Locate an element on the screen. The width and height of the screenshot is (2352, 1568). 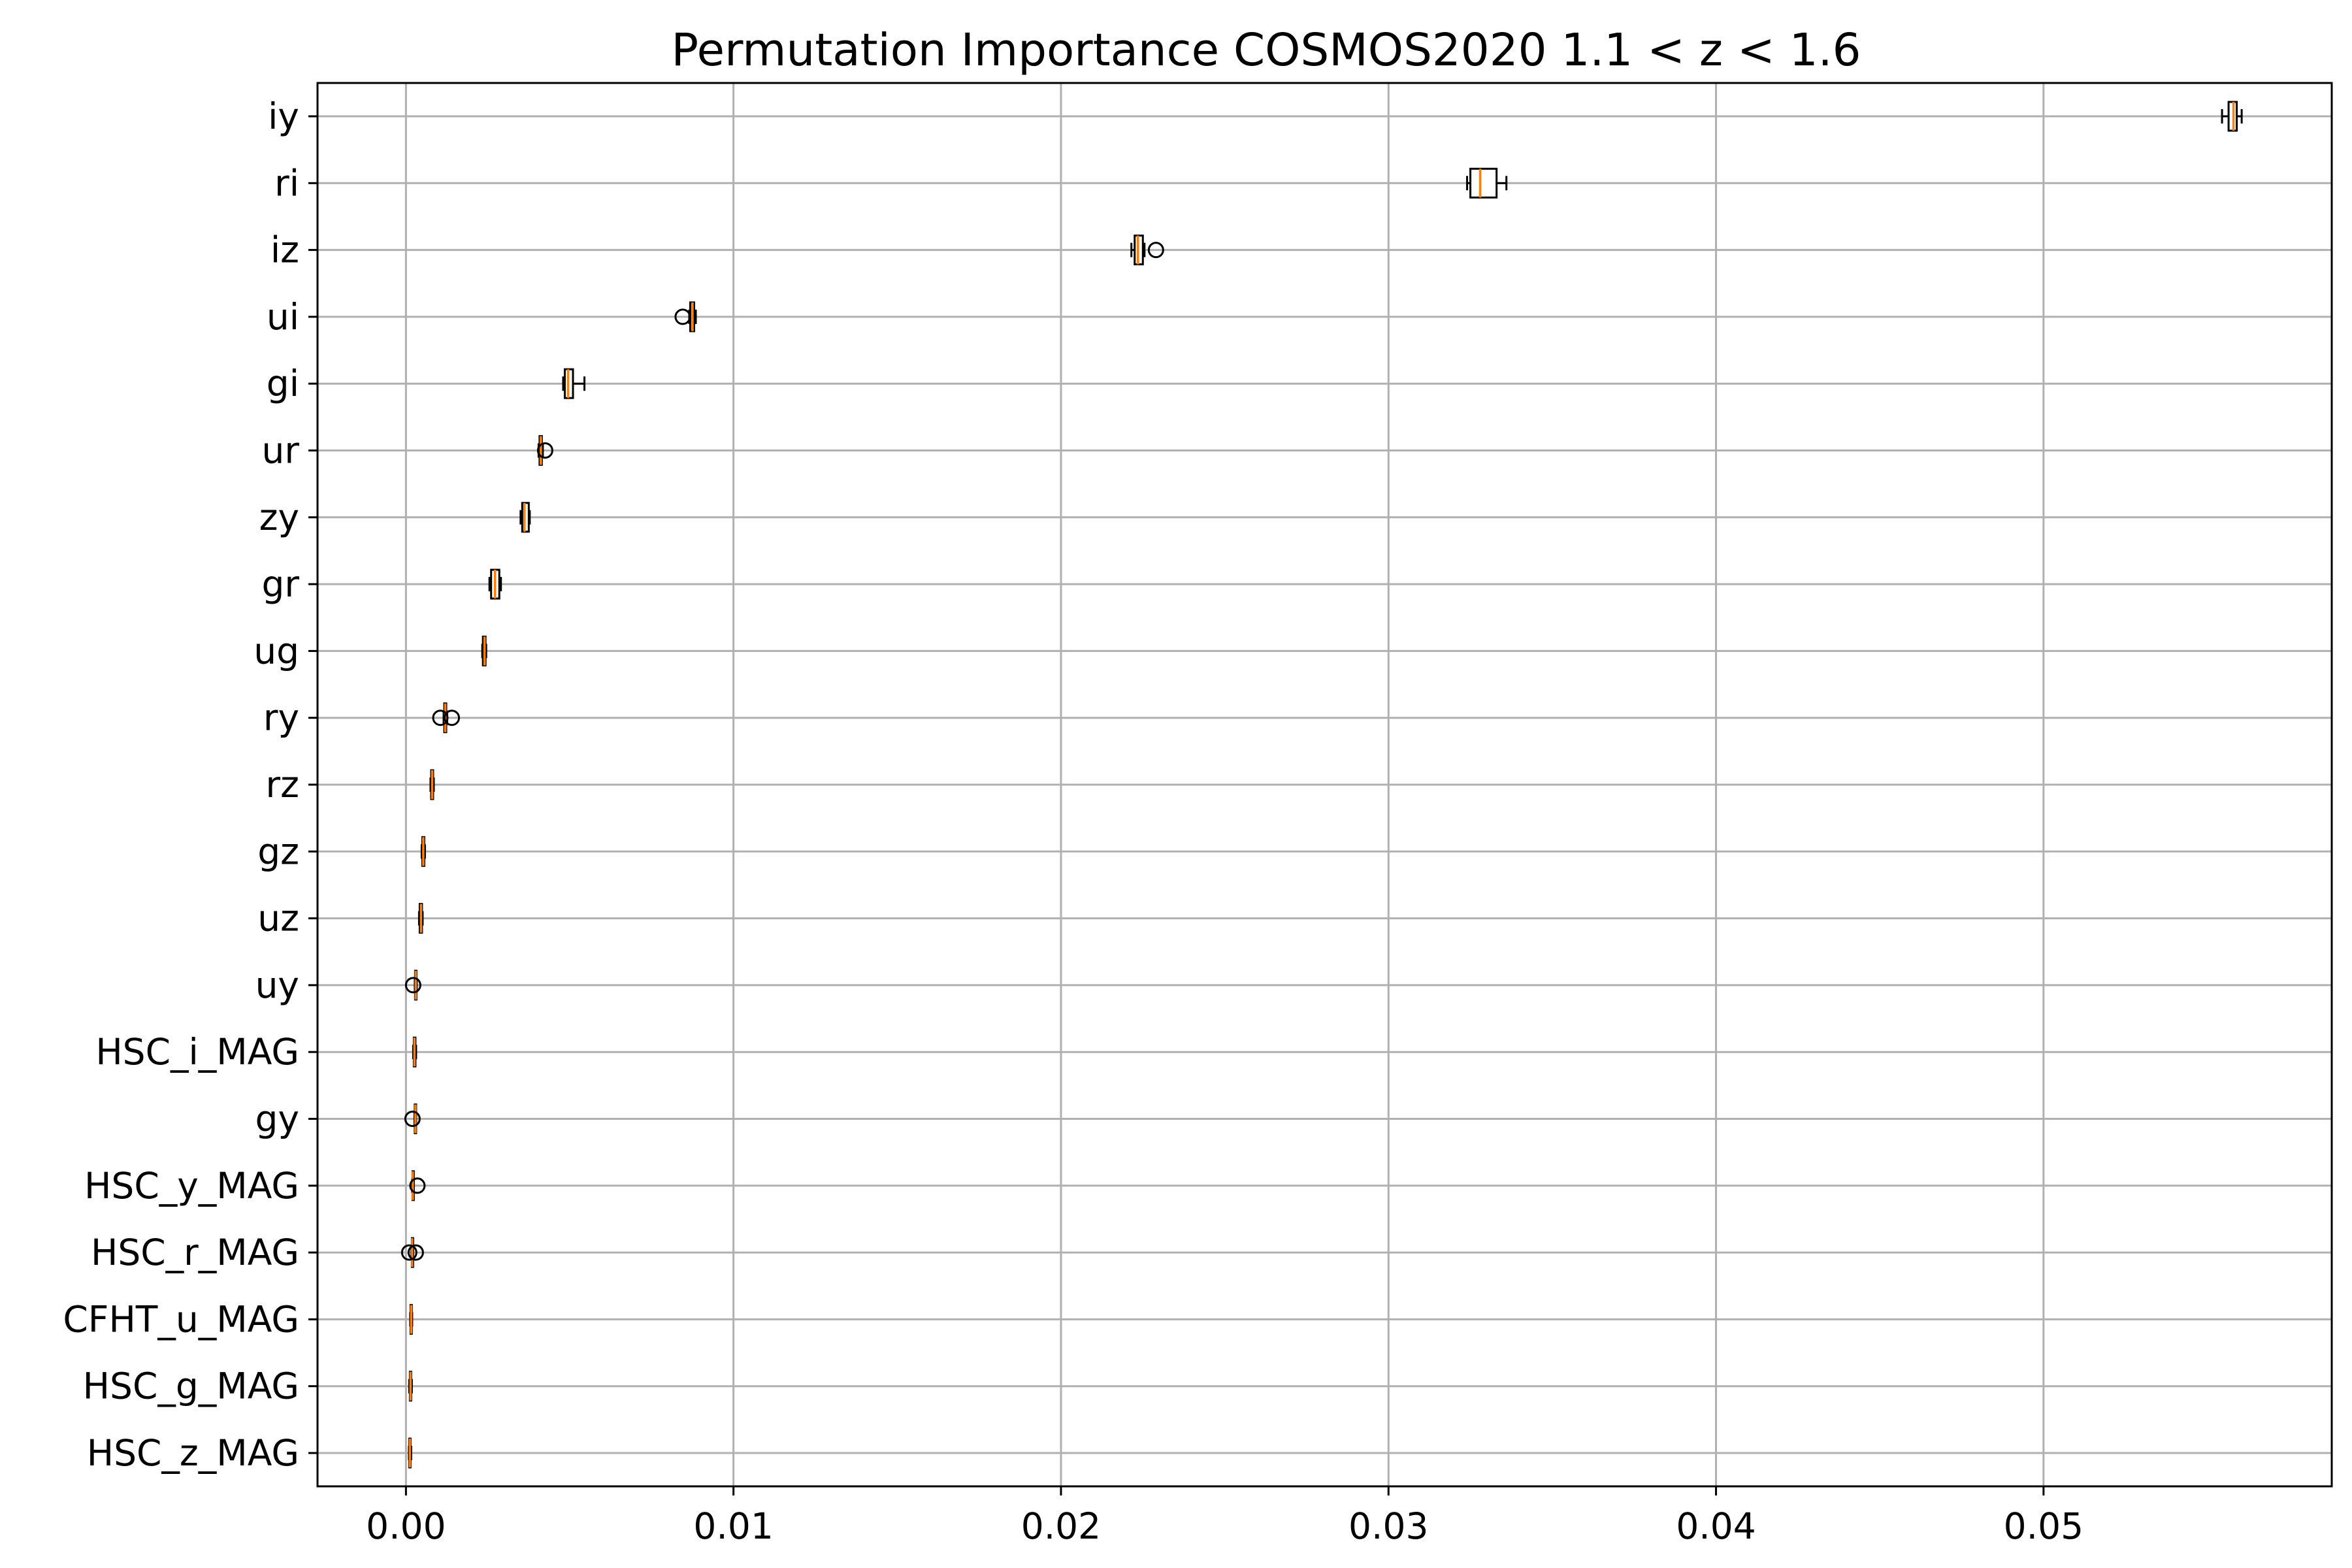
box-HSC_g_MAG is located at coordinates (410, 1386).